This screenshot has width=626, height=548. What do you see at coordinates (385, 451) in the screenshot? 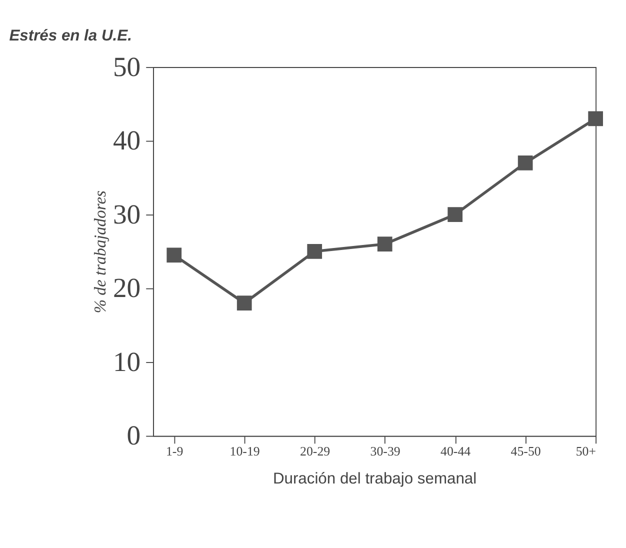
I see `x-tick-label: 30-39` at bounding box center [385, 451].